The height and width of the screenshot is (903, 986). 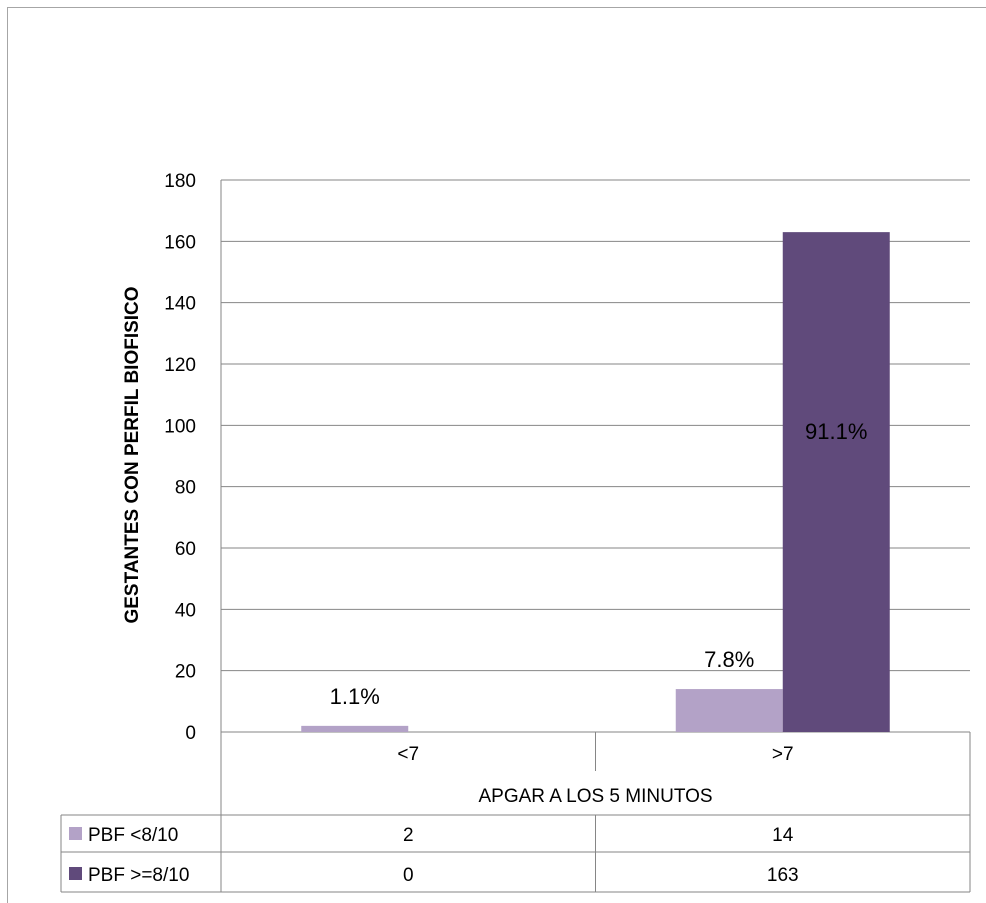 I want to click on y-tick-label: 140, so click(x=180, y=304).